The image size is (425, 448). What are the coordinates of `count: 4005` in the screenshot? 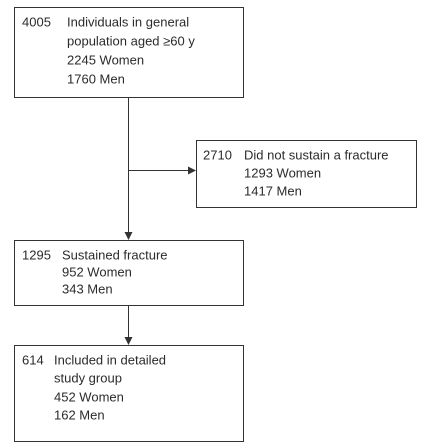 It's located at (36, 21).